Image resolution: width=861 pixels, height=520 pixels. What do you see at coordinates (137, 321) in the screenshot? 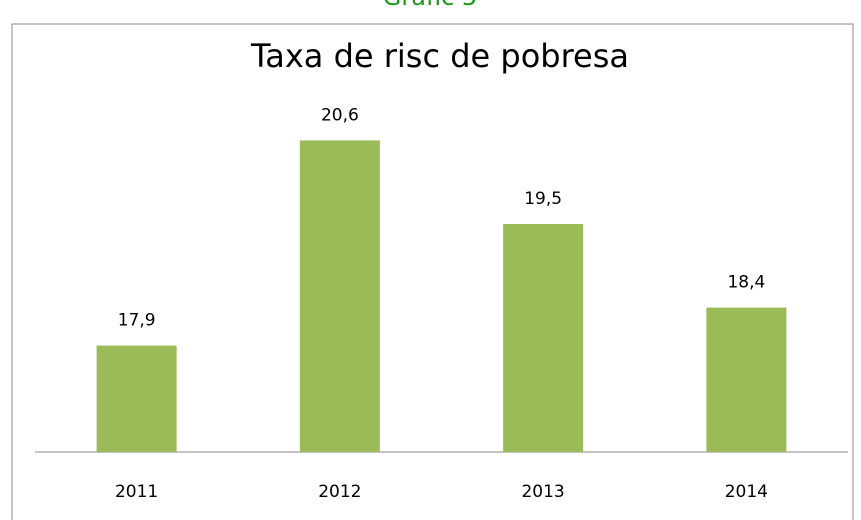
I see `value-label: 17,9` at bounding box center [137, 321].